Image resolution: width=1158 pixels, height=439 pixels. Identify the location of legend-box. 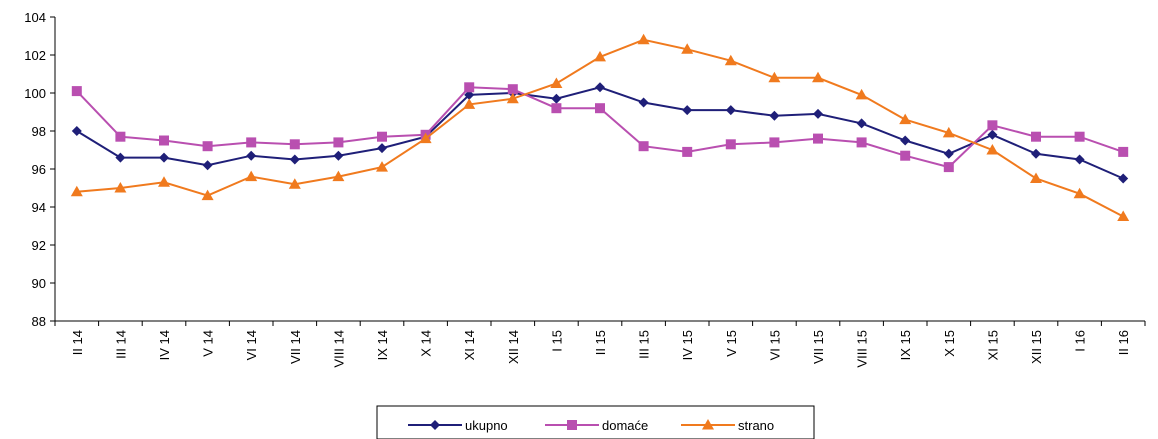
(595, 422).